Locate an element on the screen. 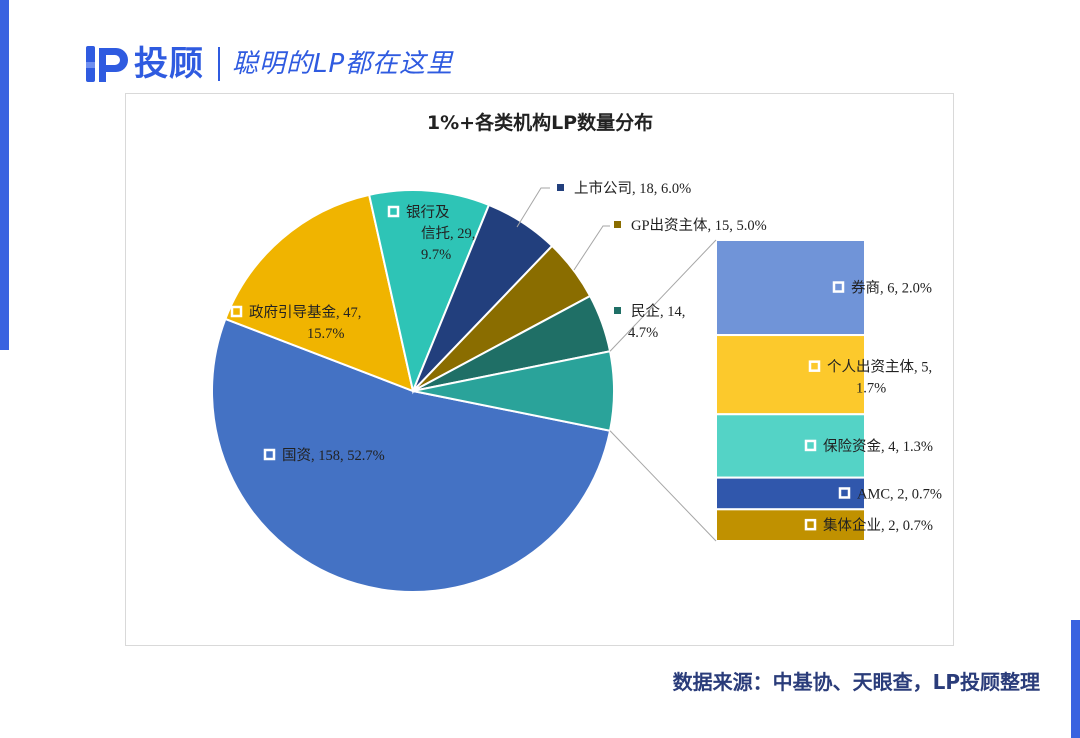 Image resolution: width=1080 pixels, height=738 pixels. data-label: 国资, 158, 52.7% is located at coordinates (333, 455).